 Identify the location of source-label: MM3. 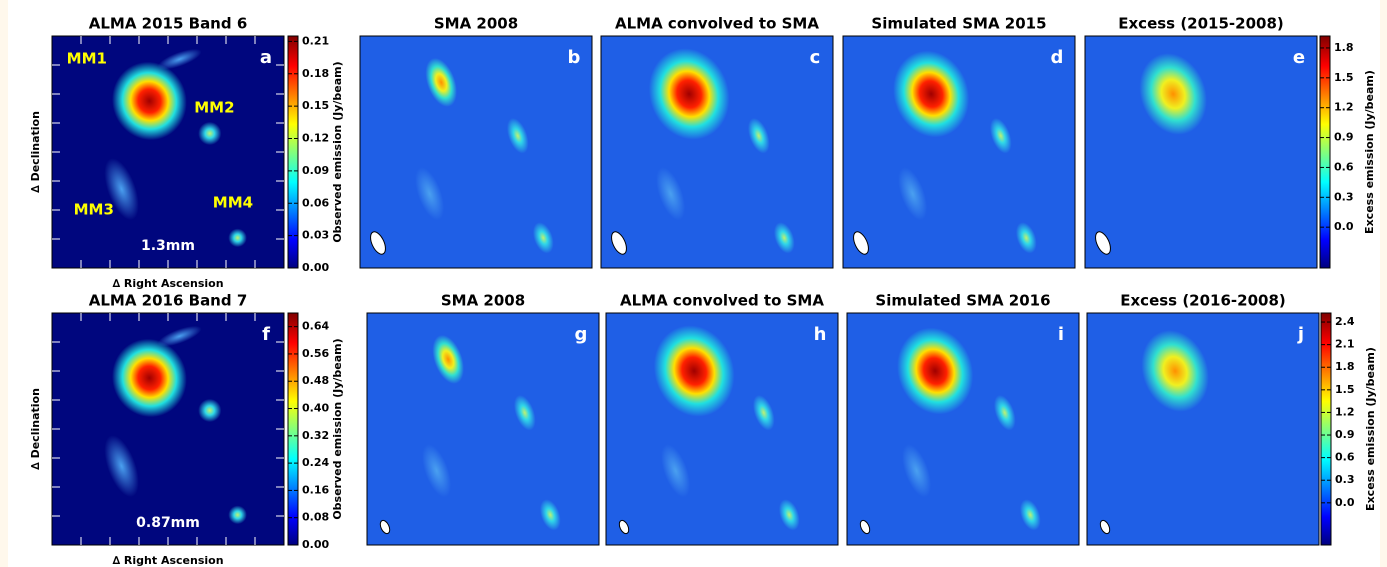
(94, 210).